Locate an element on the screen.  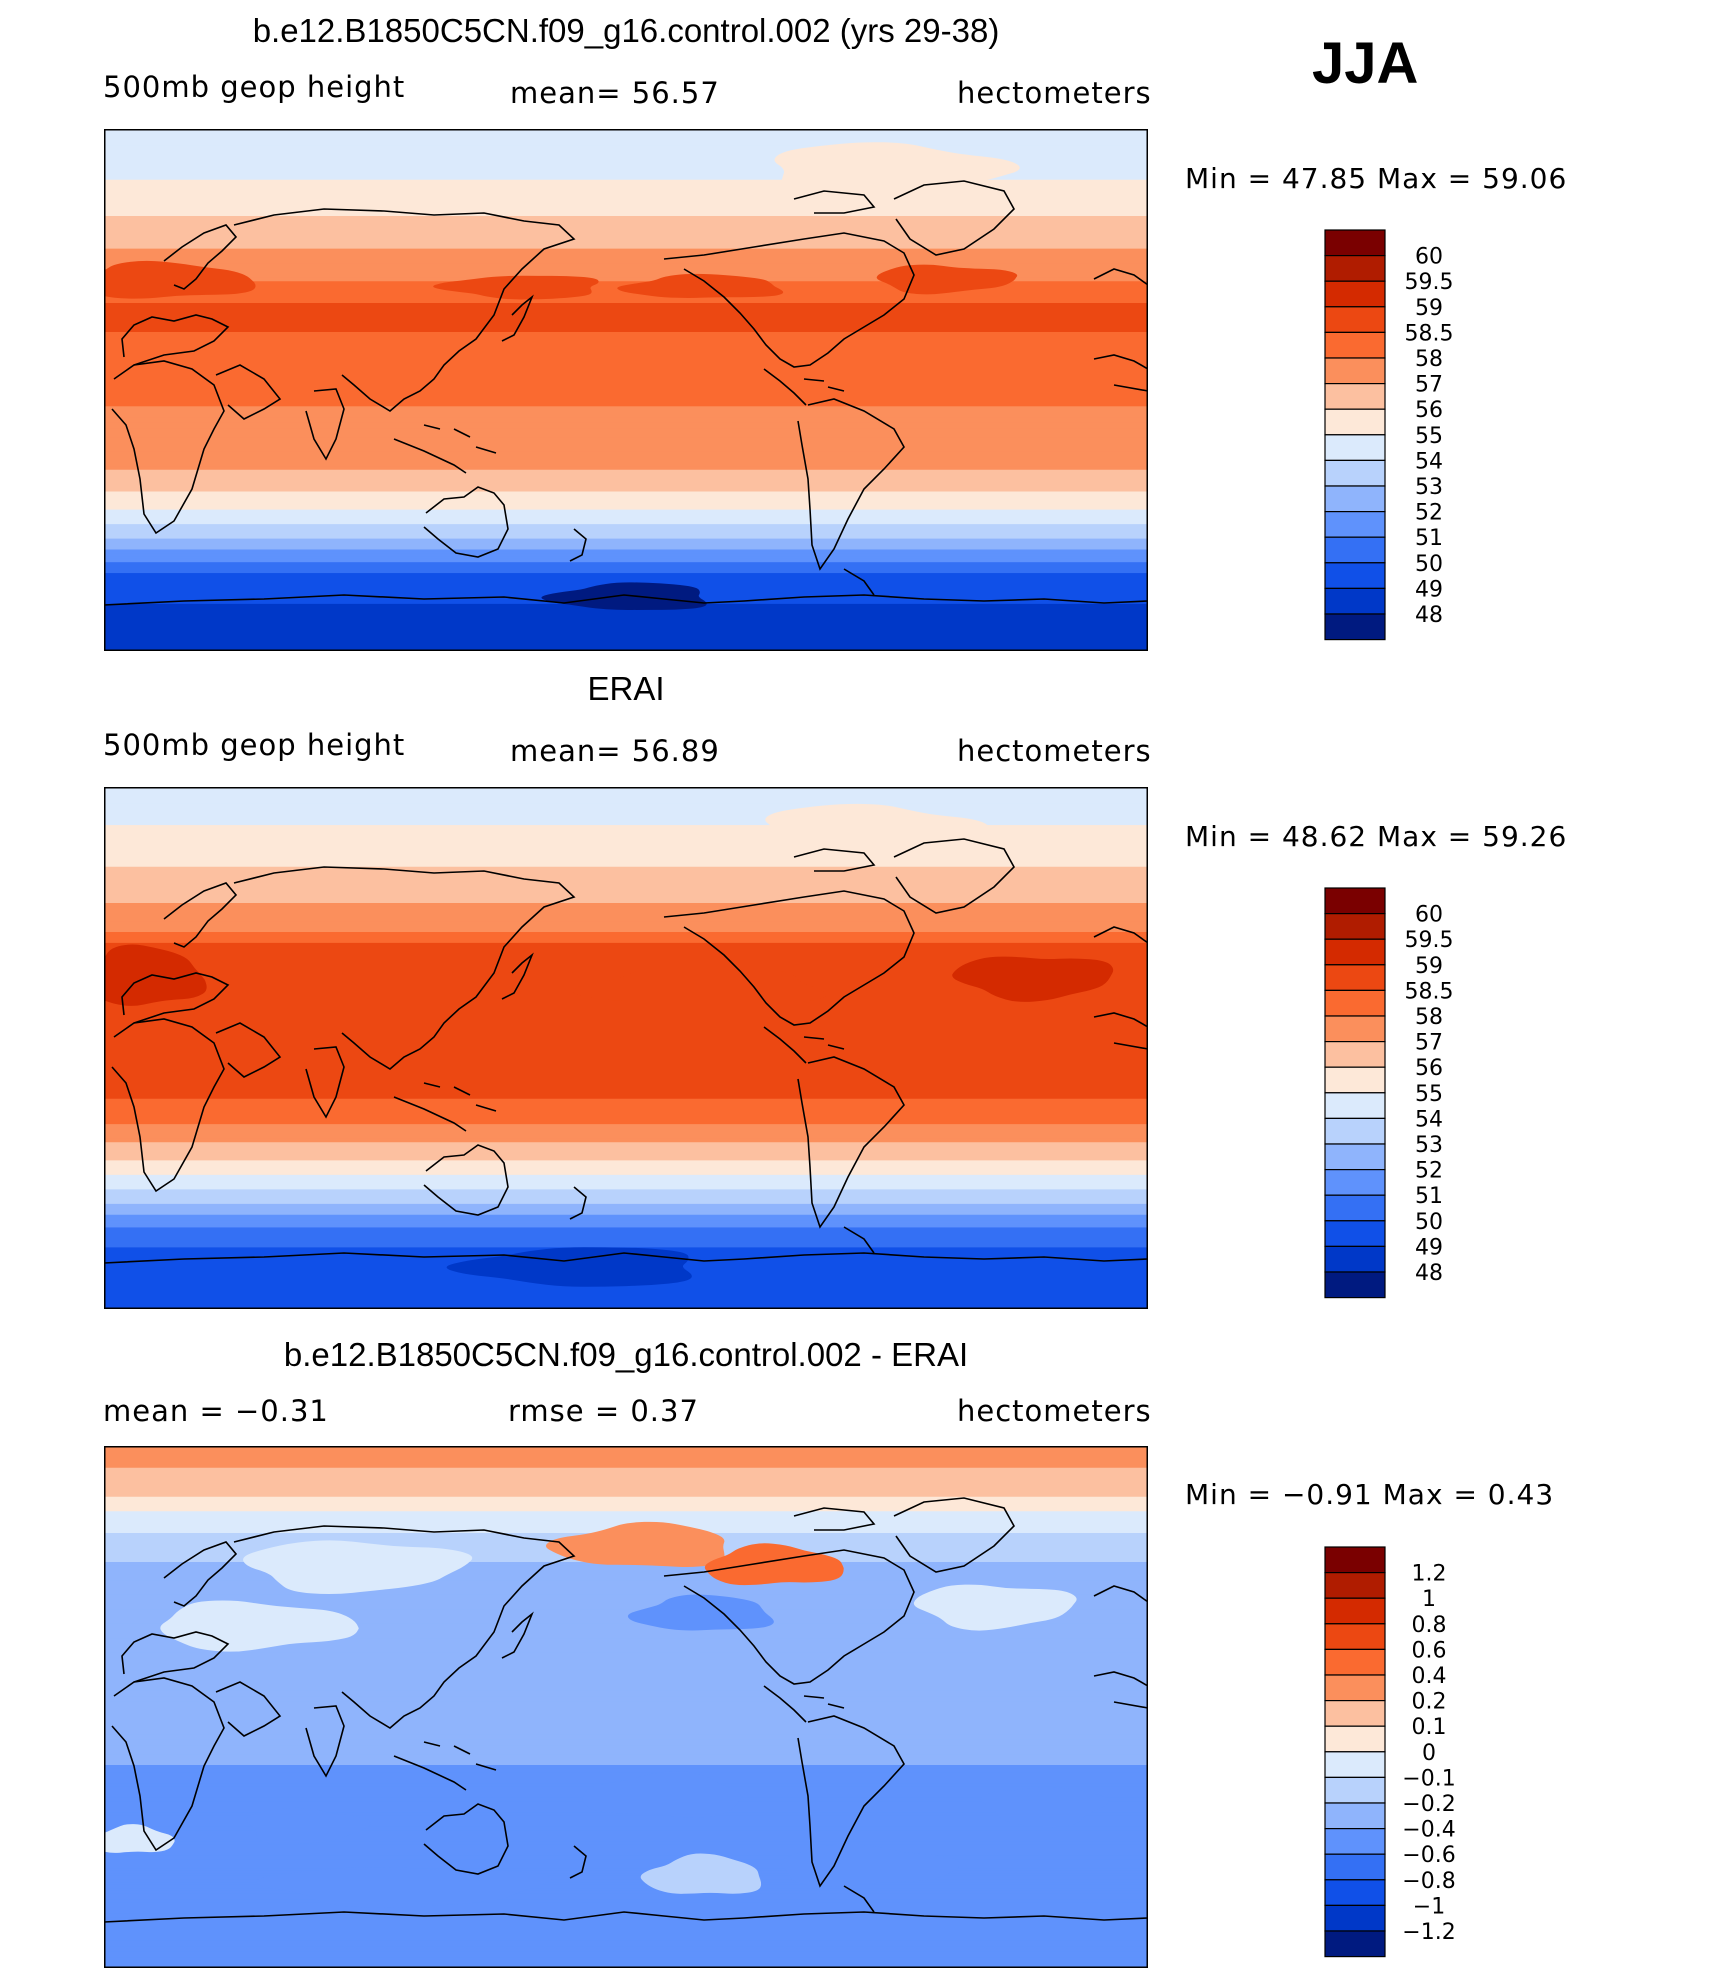
arctic-region is located at coordinates (879, 826).